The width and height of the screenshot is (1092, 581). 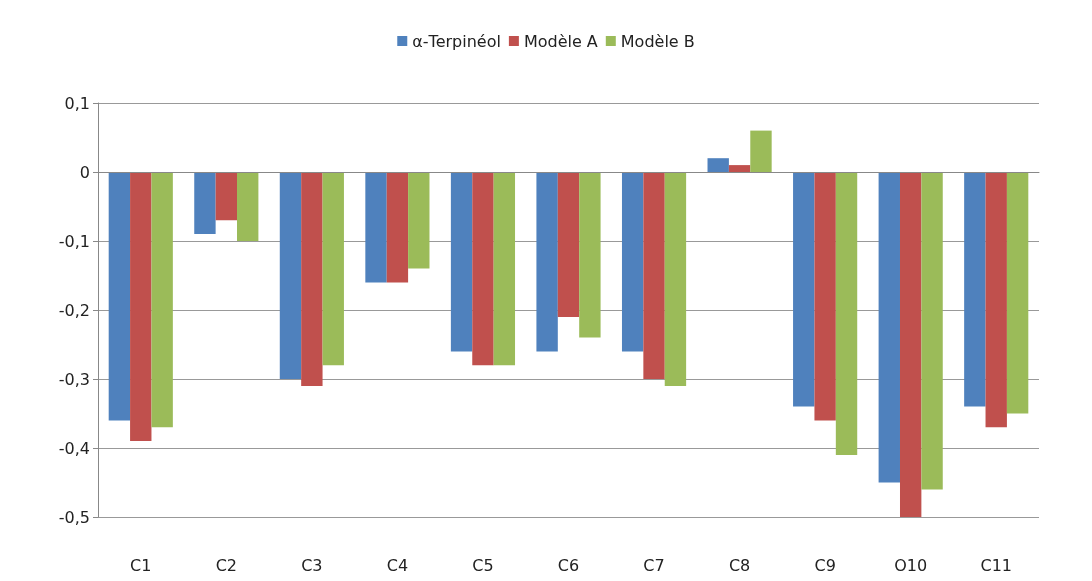 What do you see at coordinates (911, 565) in the screenshot?
I see `x-tick-label: O10` at bounding box center [911, 565].